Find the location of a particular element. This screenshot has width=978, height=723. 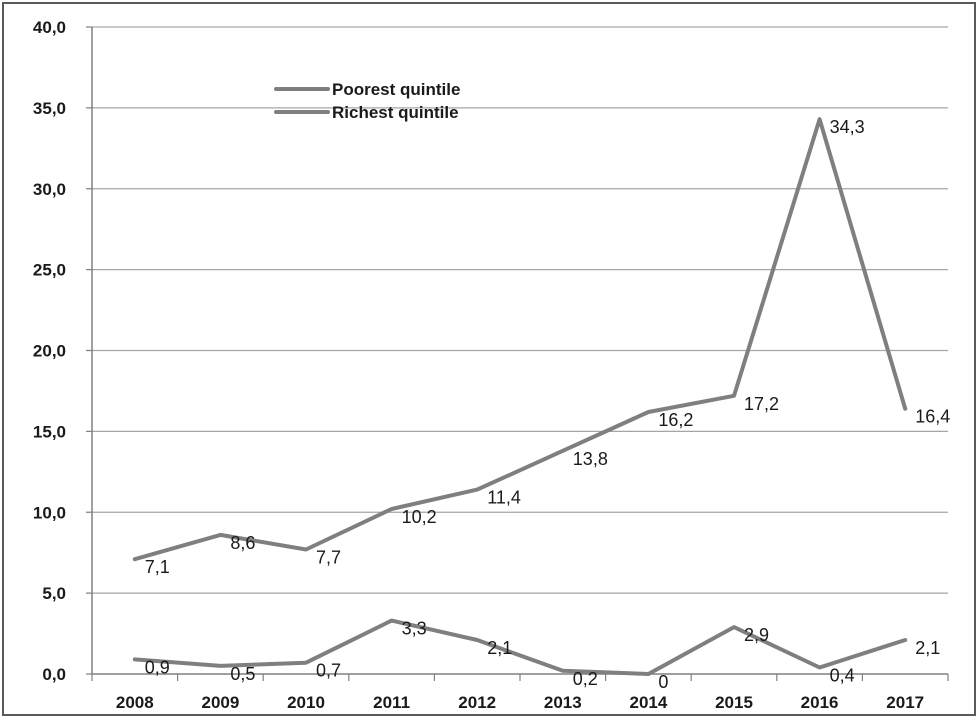

data-label: 11,4 is located at coordinates (504, 498).